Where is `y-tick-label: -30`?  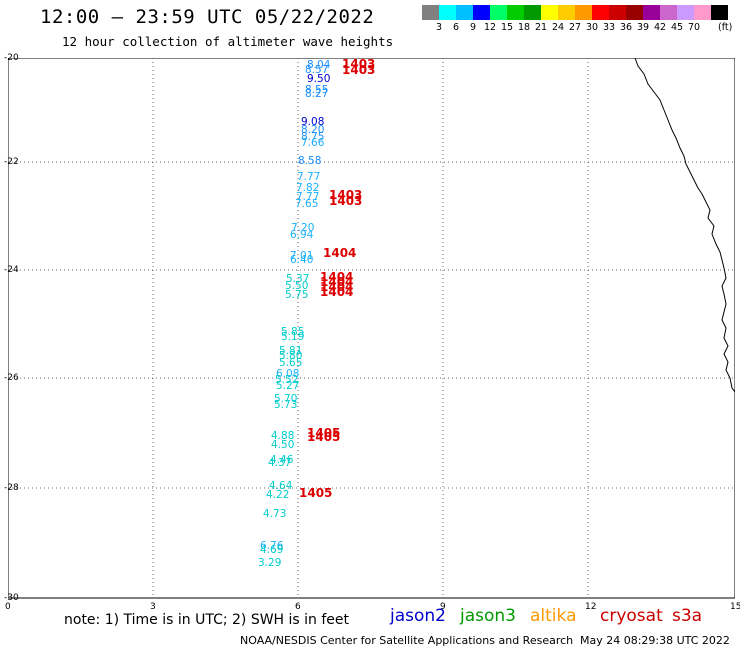
y-tick-label: -30 is located at coordinates (11, 598).